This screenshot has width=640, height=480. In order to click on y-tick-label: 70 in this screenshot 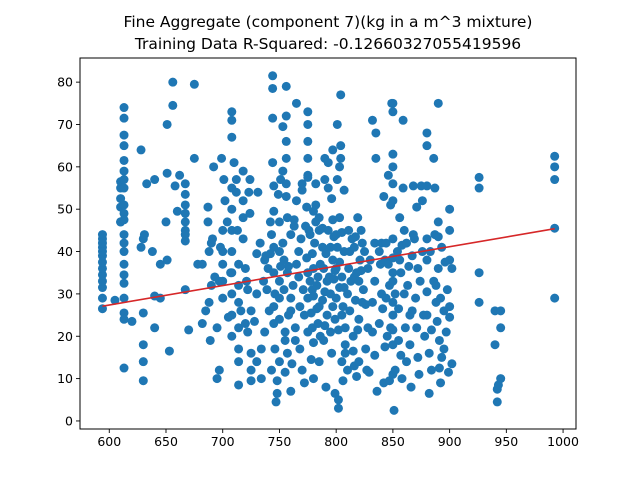, I will do `click(65, 124)`.